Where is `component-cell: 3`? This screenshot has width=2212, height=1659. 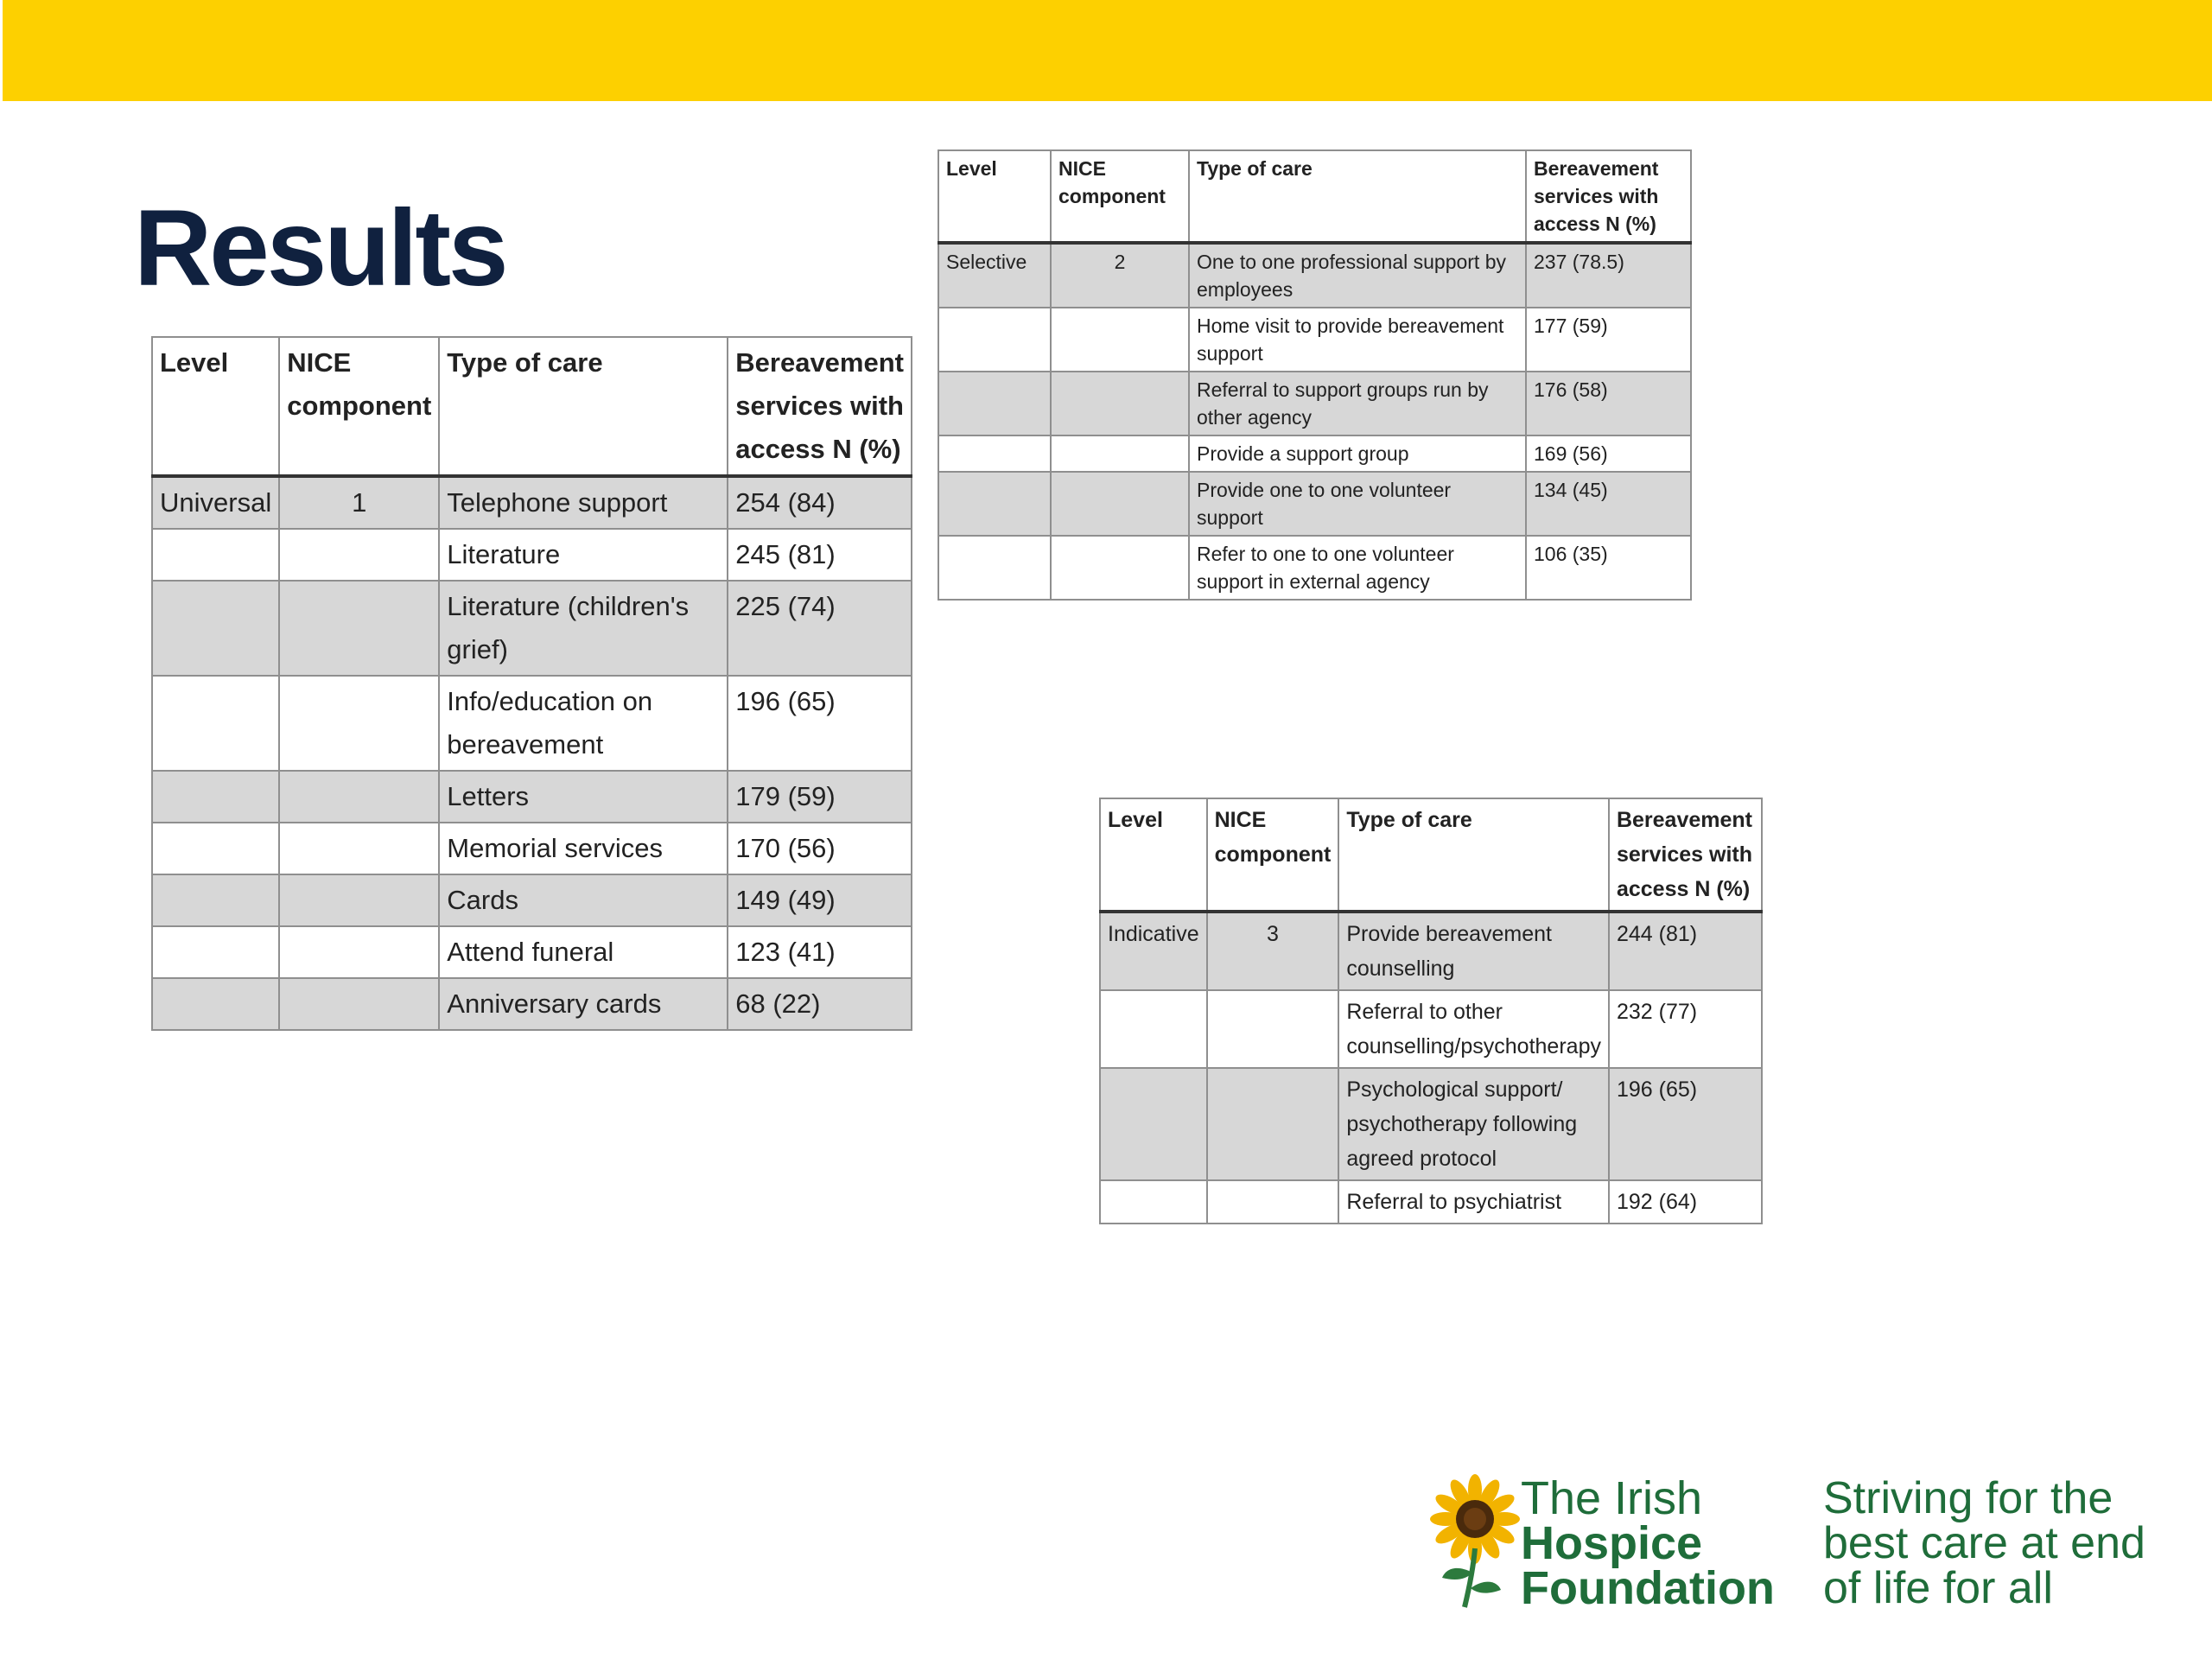
component-cell: 3 is located at coordinates (1272, 951).